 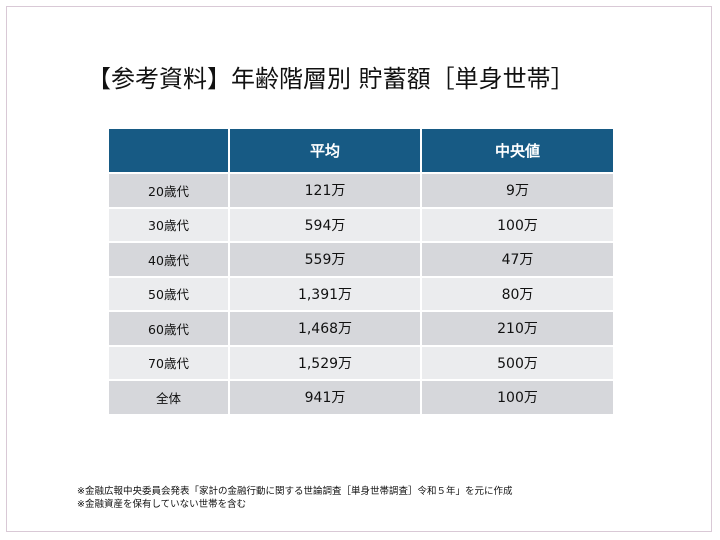 I want to click on row-label: 全体, so click(x=169, y=396).